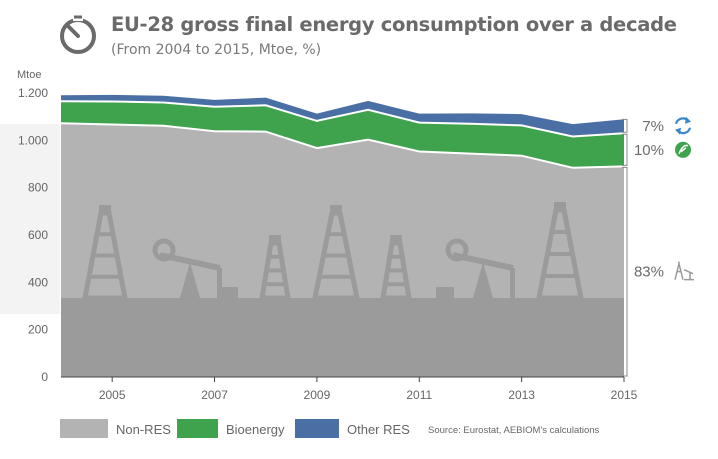 The width and height of the screenshot is (718, 459). I want to click on area-bioenergy, so click(342, 134).